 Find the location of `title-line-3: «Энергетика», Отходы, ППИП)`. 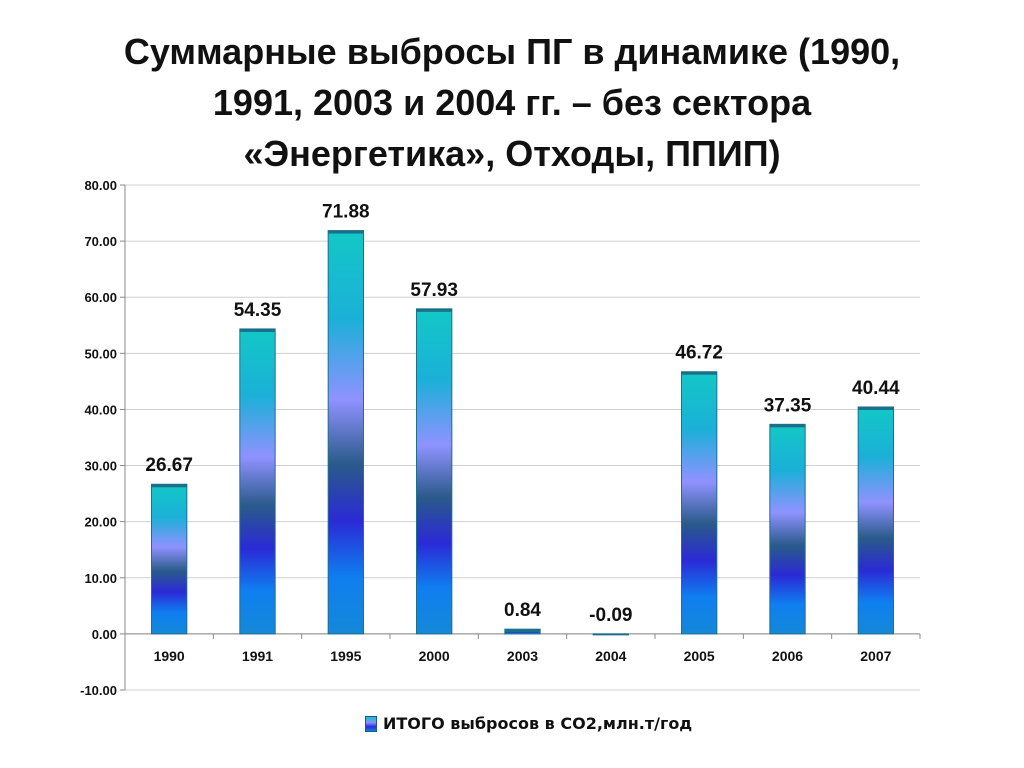

title-line-3: «Энергетика», Отходы, ППИП) is located at coordinates (512, 153).